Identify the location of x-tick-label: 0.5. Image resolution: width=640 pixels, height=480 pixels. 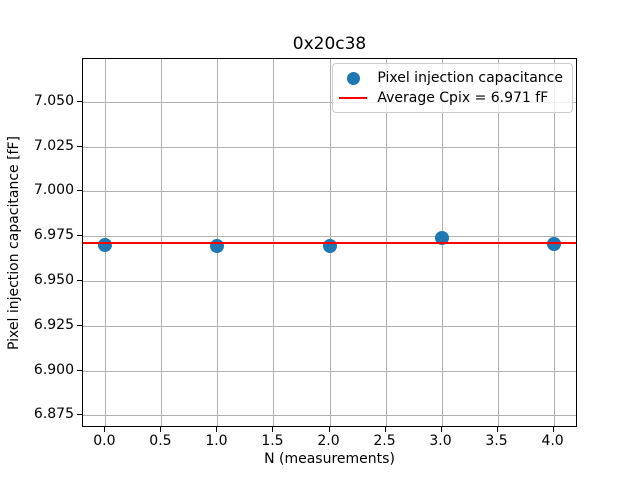
(160, 441).